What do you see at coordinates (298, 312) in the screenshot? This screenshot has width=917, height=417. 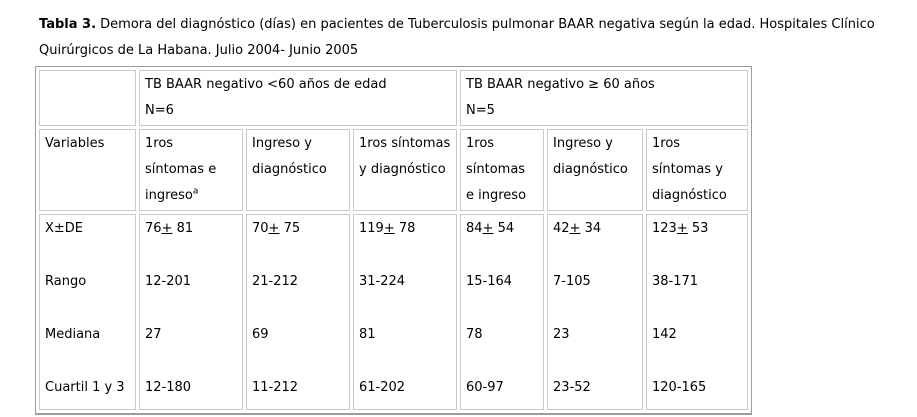 I see `data-cell-col2: 70+ 75 21-212 69 11-212` at bounding box center [298, 312].